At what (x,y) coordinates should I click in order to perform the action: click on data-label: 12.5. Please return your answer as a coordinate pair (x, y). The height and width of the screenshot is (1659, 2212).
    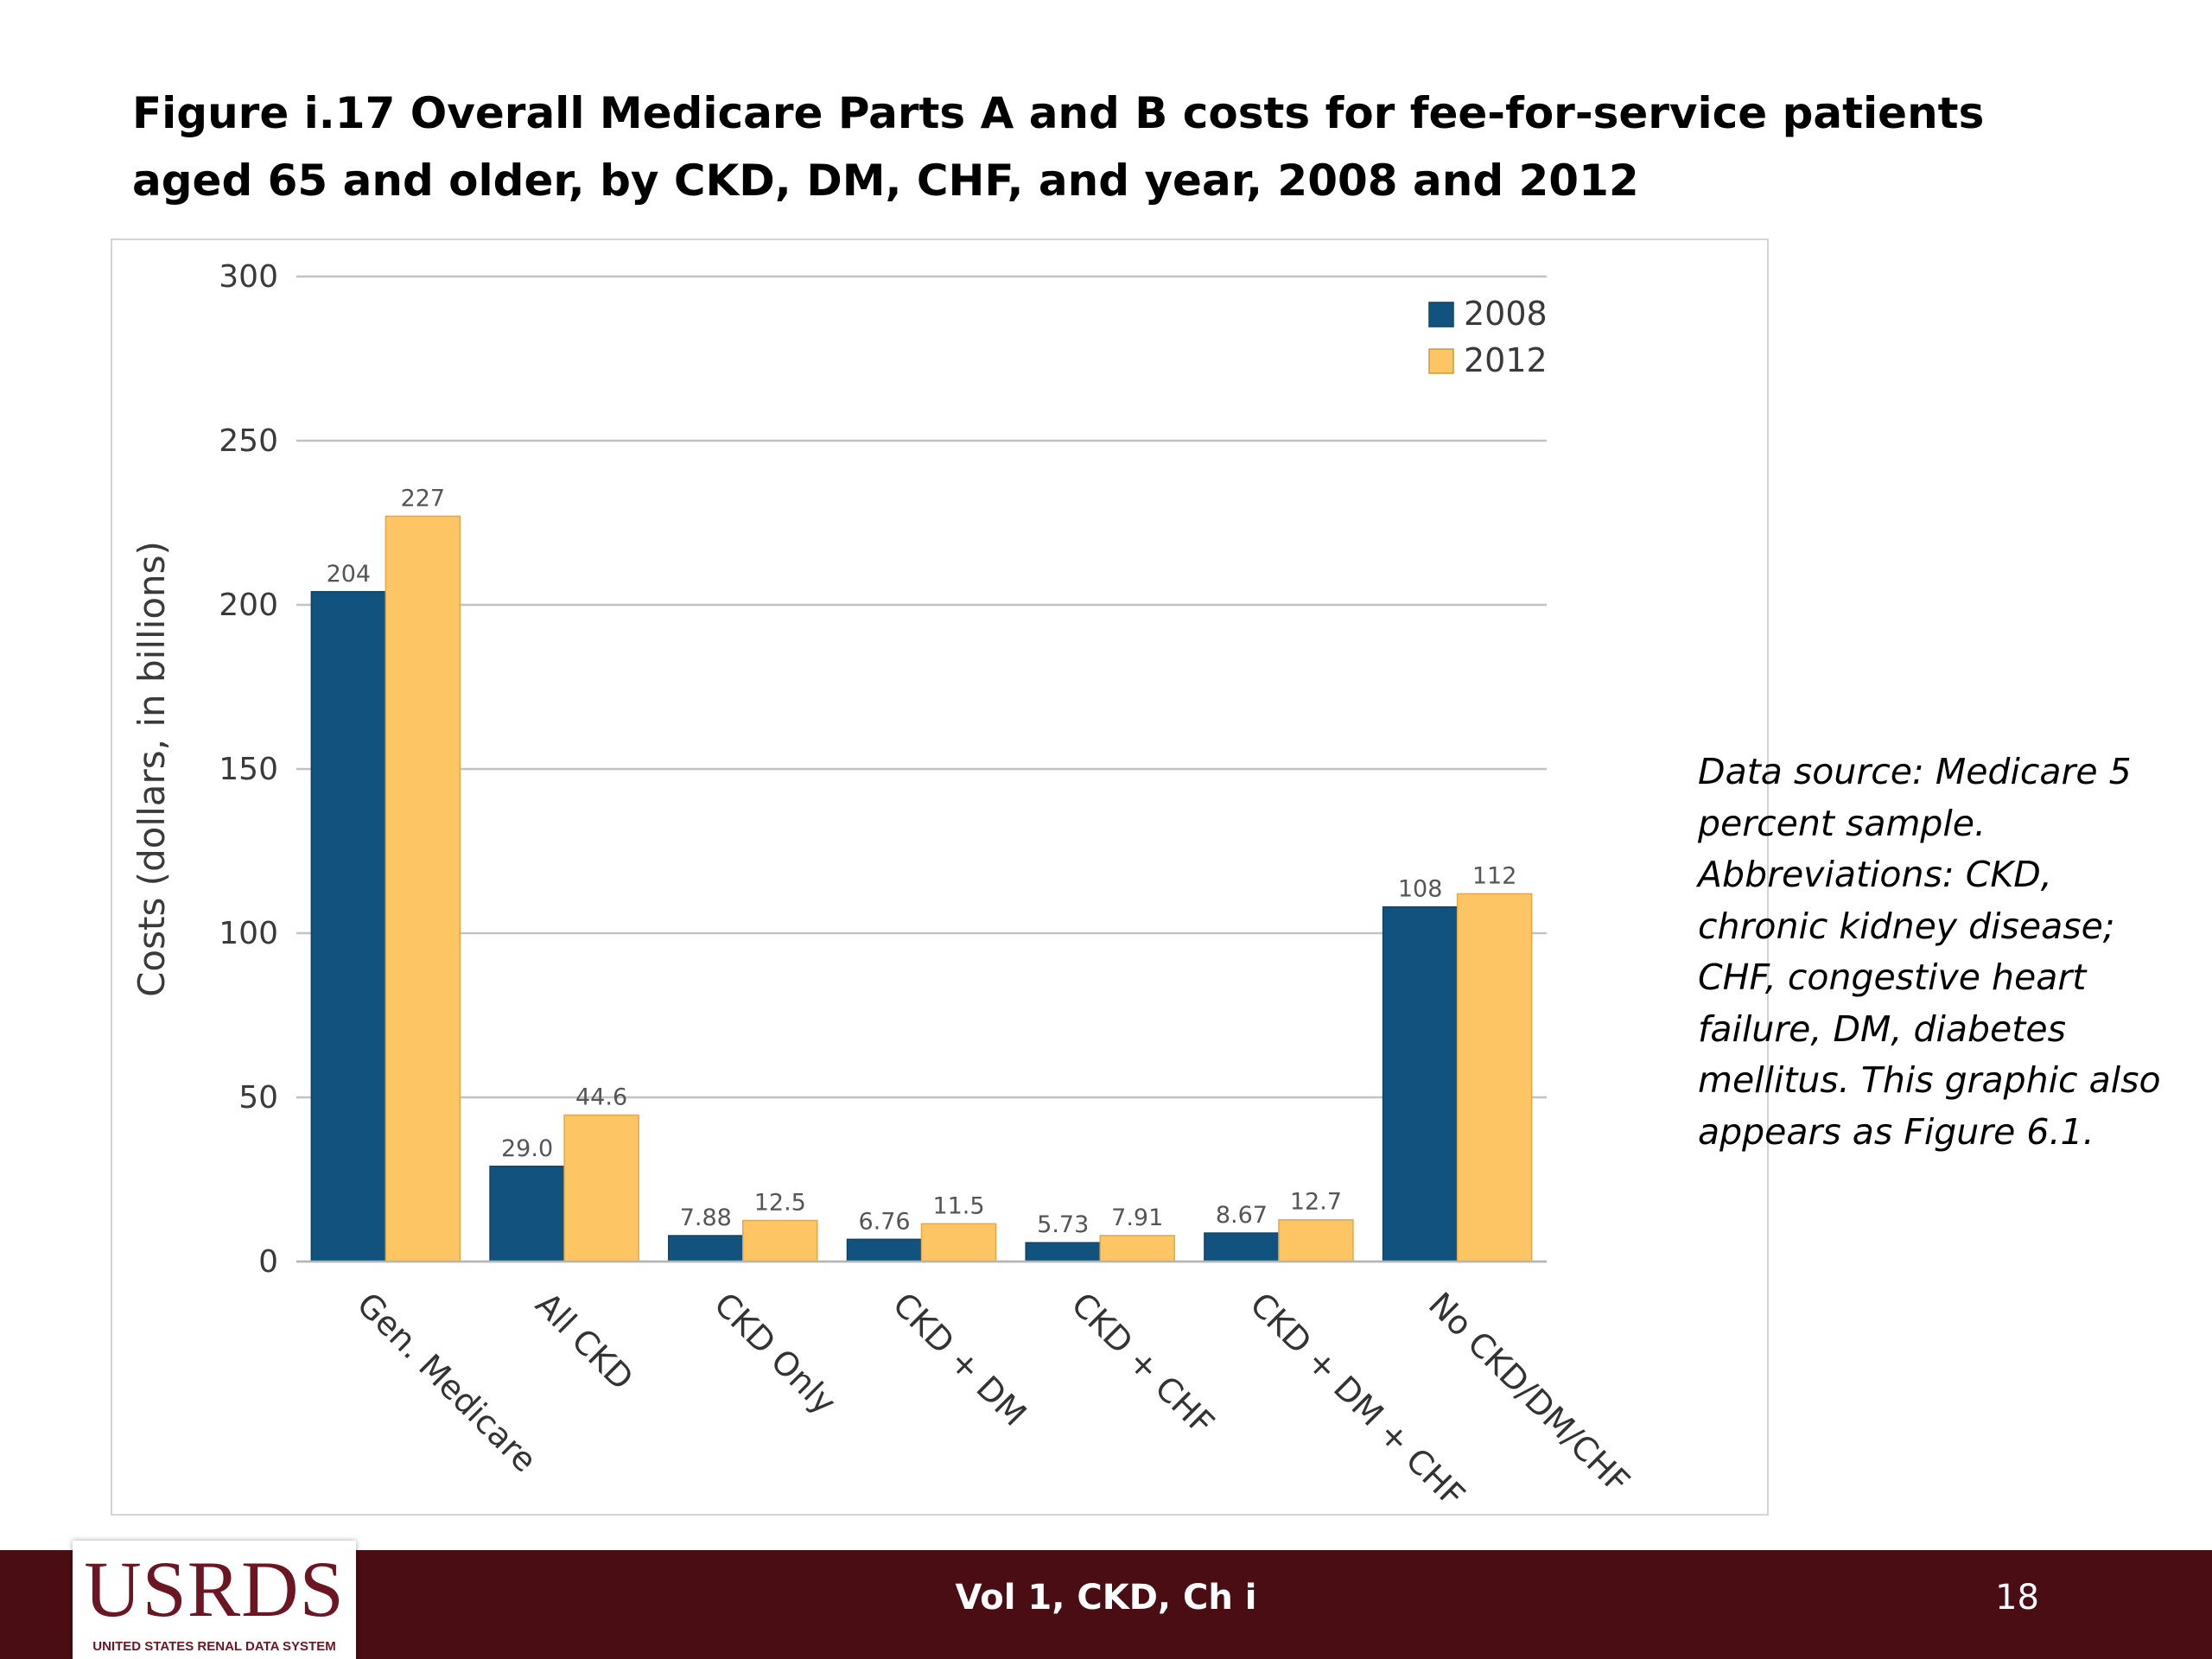
    Looking at the image, I should click on (780, 1203).